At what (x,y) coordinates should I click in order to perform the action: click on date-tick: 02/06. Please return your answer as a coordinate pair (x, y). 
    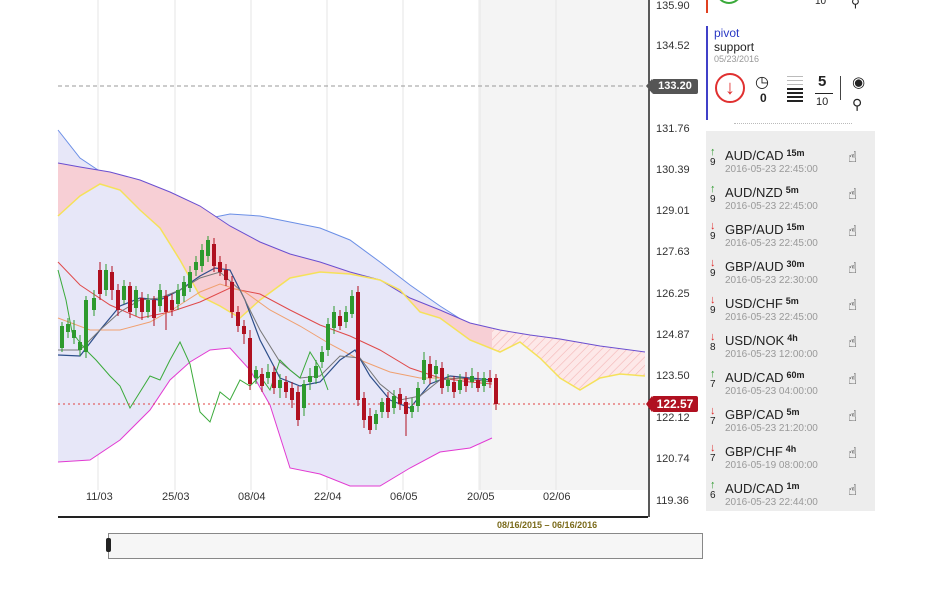
    Looking at the image, I should click on (557, 497).